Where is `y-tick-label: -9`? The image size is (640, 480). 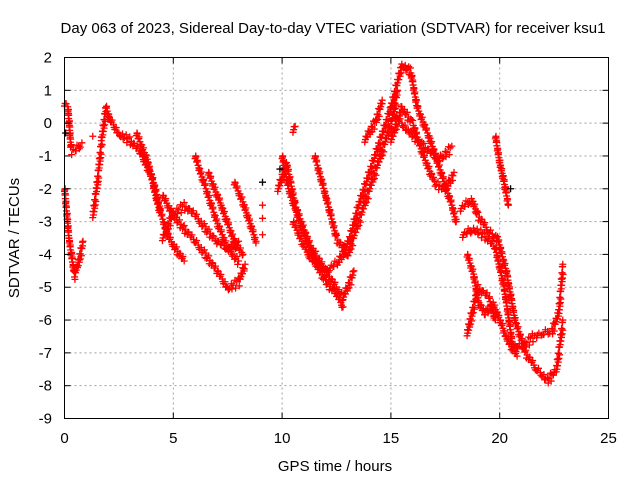 y-tick-label: -9 is located at coordinates (45, 419).